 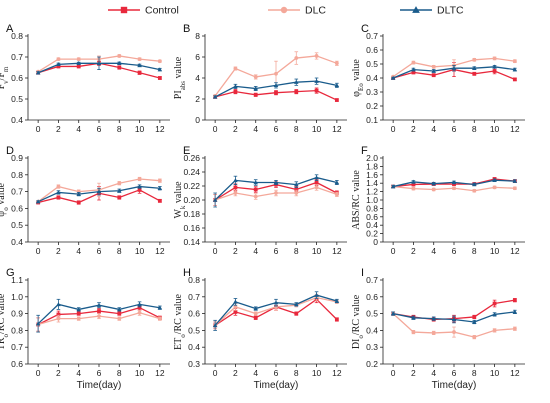 What do you see at coordinates (5, 321) in the screenshot?
I see `y-axis-label: TRo/RC value` at bounding box center [5, 321].